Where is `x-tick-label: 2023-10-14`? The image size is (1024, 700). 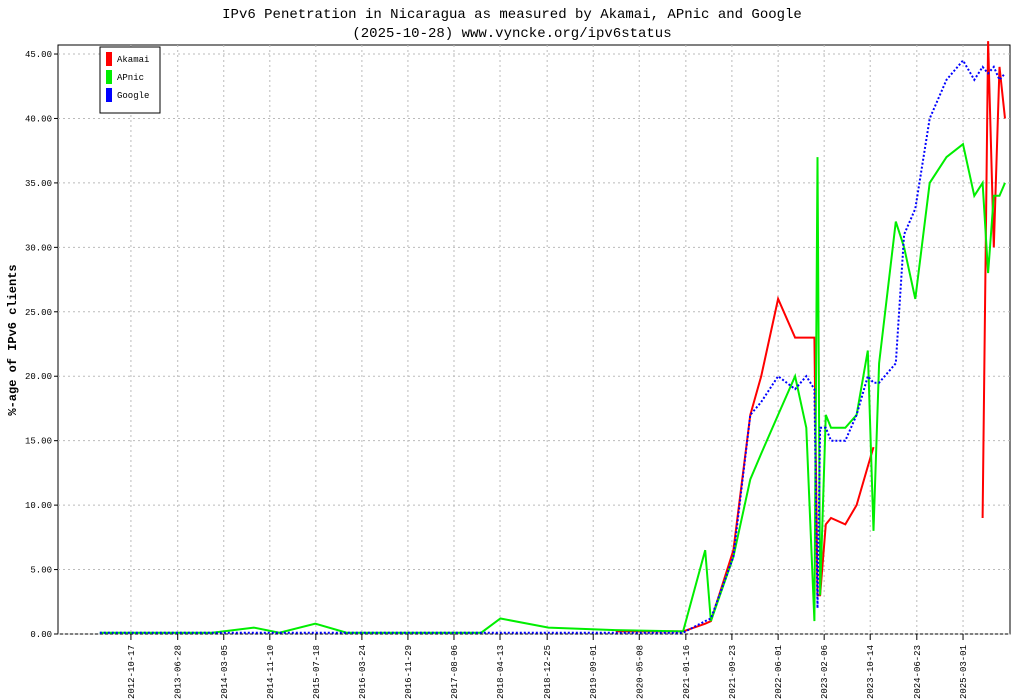
x-tick-label: 2023-10-14 is located at coordinates (871, 672).